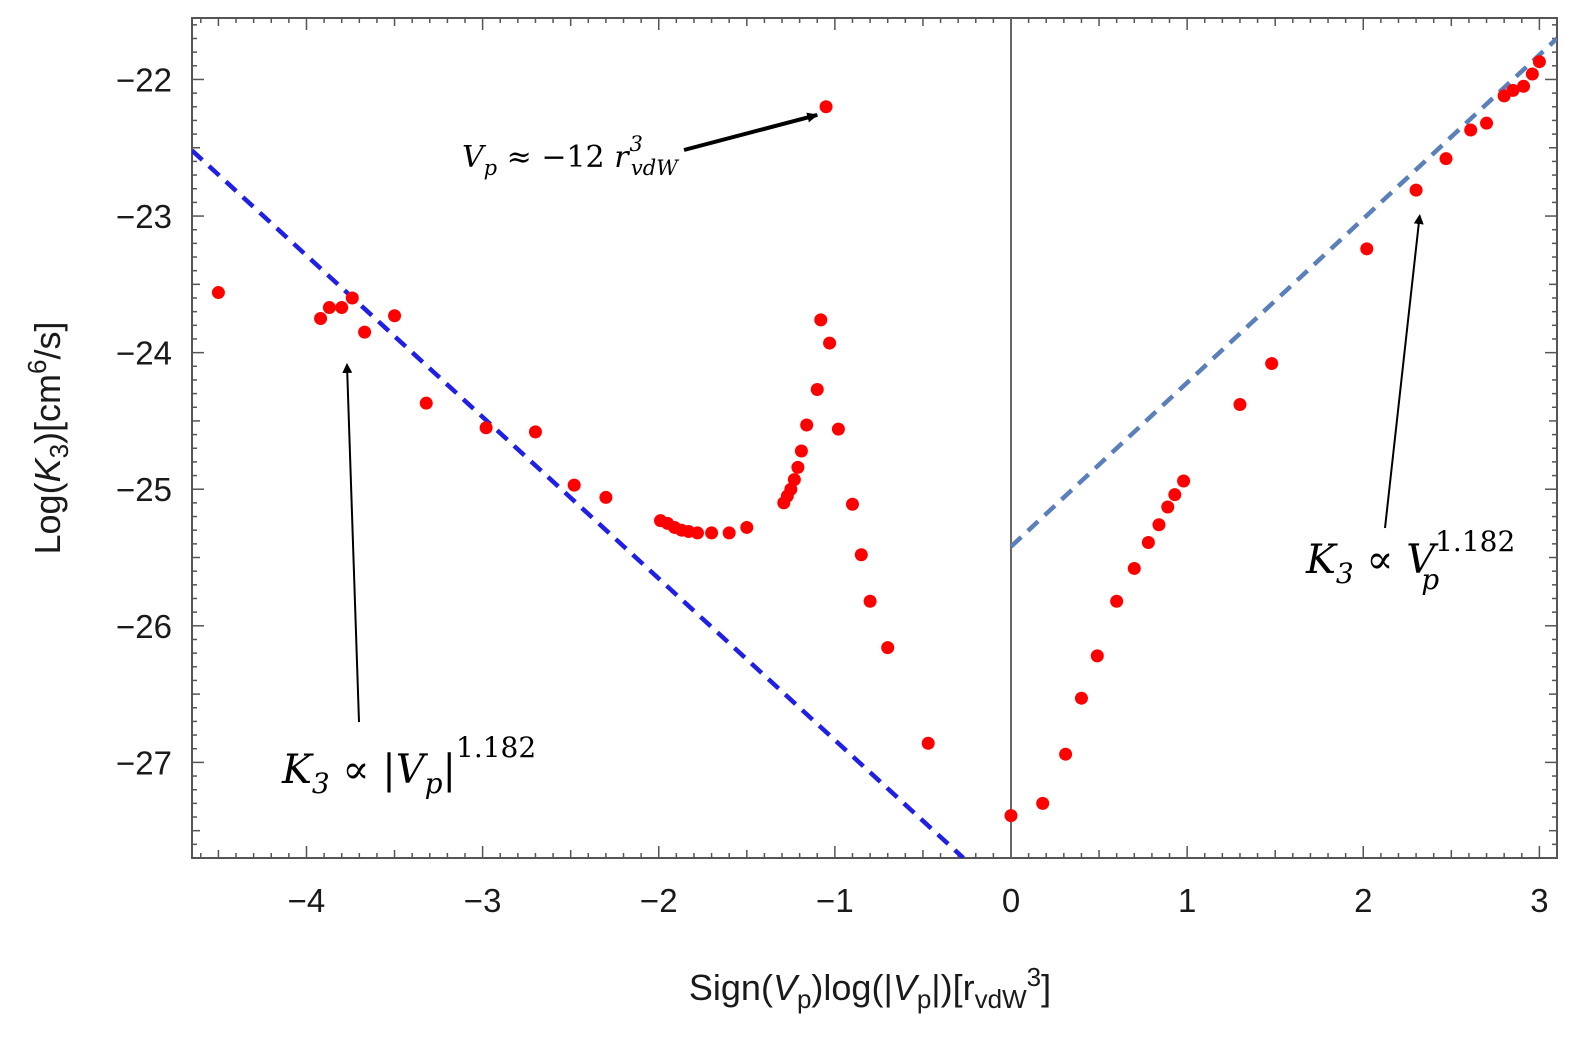 The image size is (1591, 1043). What do you see at coordinates (144, 353) in the screenshot?
I see `y-tick-label: −24` at bounding box center [144, 353].